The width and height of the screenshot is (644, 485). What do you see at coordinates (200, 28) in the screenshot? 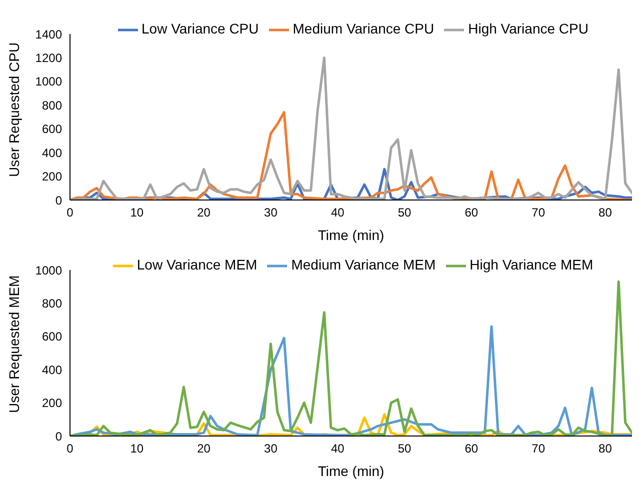
I see `legend-label: Low Variance CPU` at bounding box center [200, 28].